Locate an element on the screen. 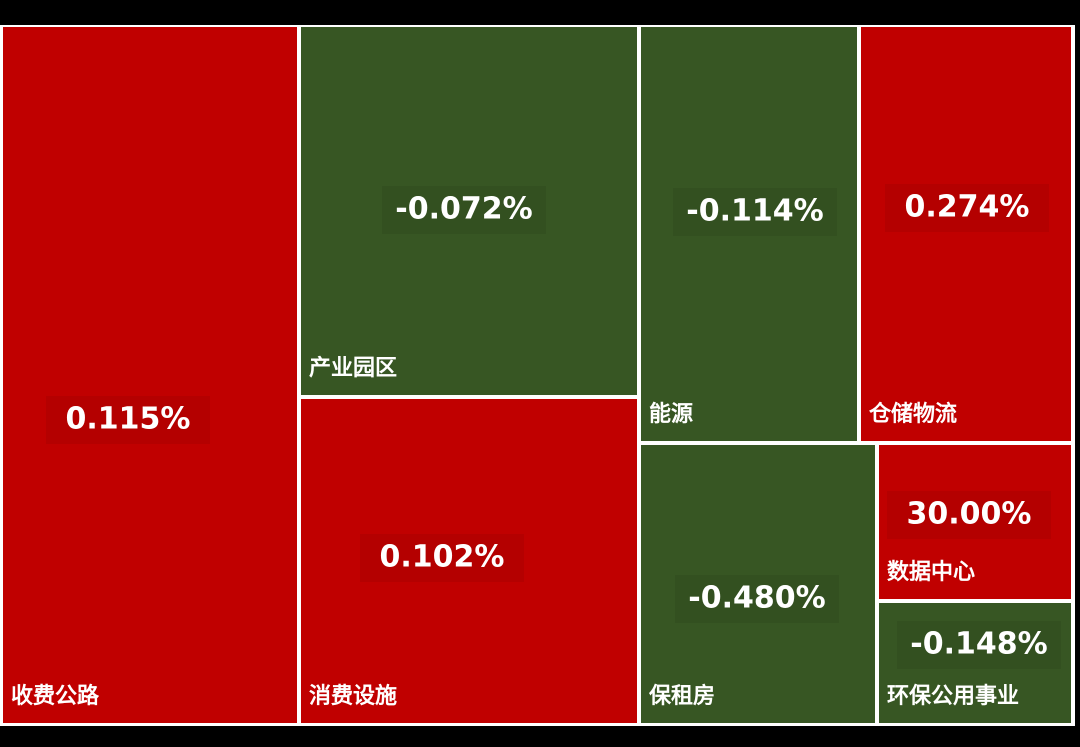  value-label: -0.480% is located at coordinates (756, 598).